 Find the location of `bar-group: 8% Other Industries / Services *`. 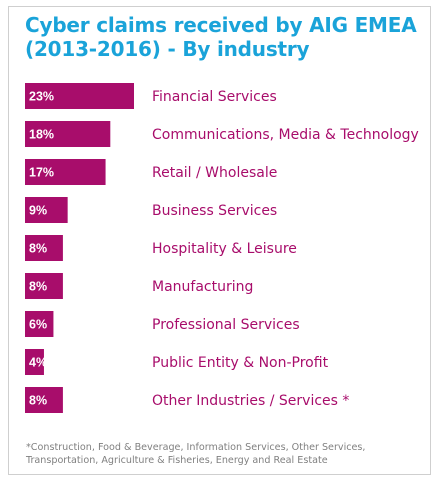

bar-group: 8% Other Industries / Services * is located at coordinates (187, 400).